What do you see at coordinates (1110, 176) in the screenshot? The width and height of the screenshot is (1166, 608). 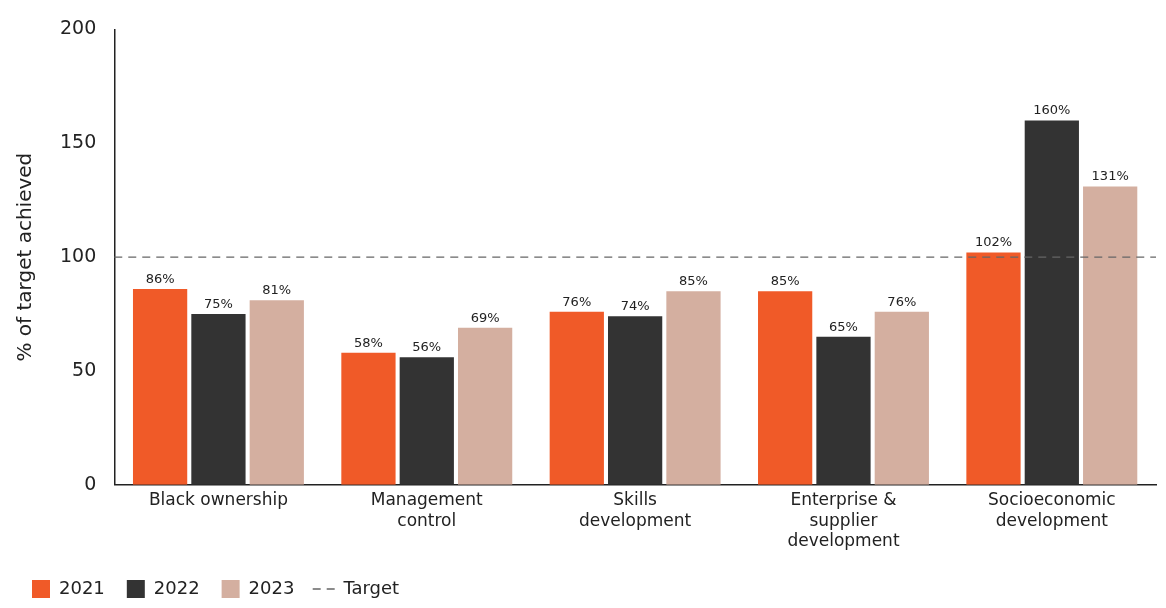 I see `data-label: 131%` at bounding box center [1110, 176].